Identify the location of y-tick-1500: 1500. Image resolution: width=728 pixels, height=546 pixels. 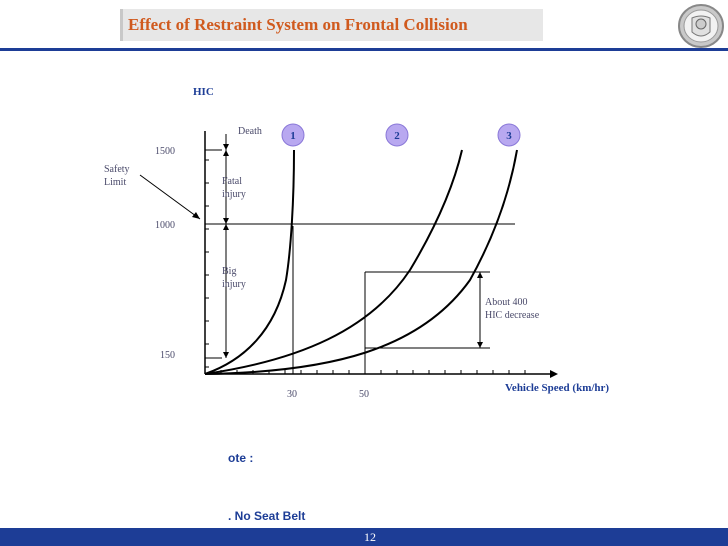
(165, 151).